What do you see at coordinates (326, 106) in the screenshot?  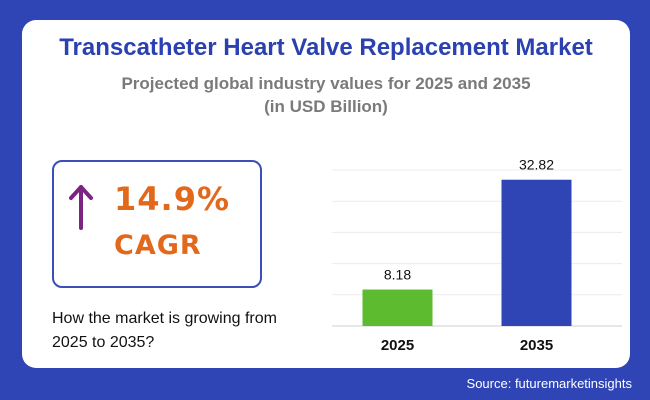 I see `subtitle-line-2: (in USD Billion)` at bounding box center [326, 106].